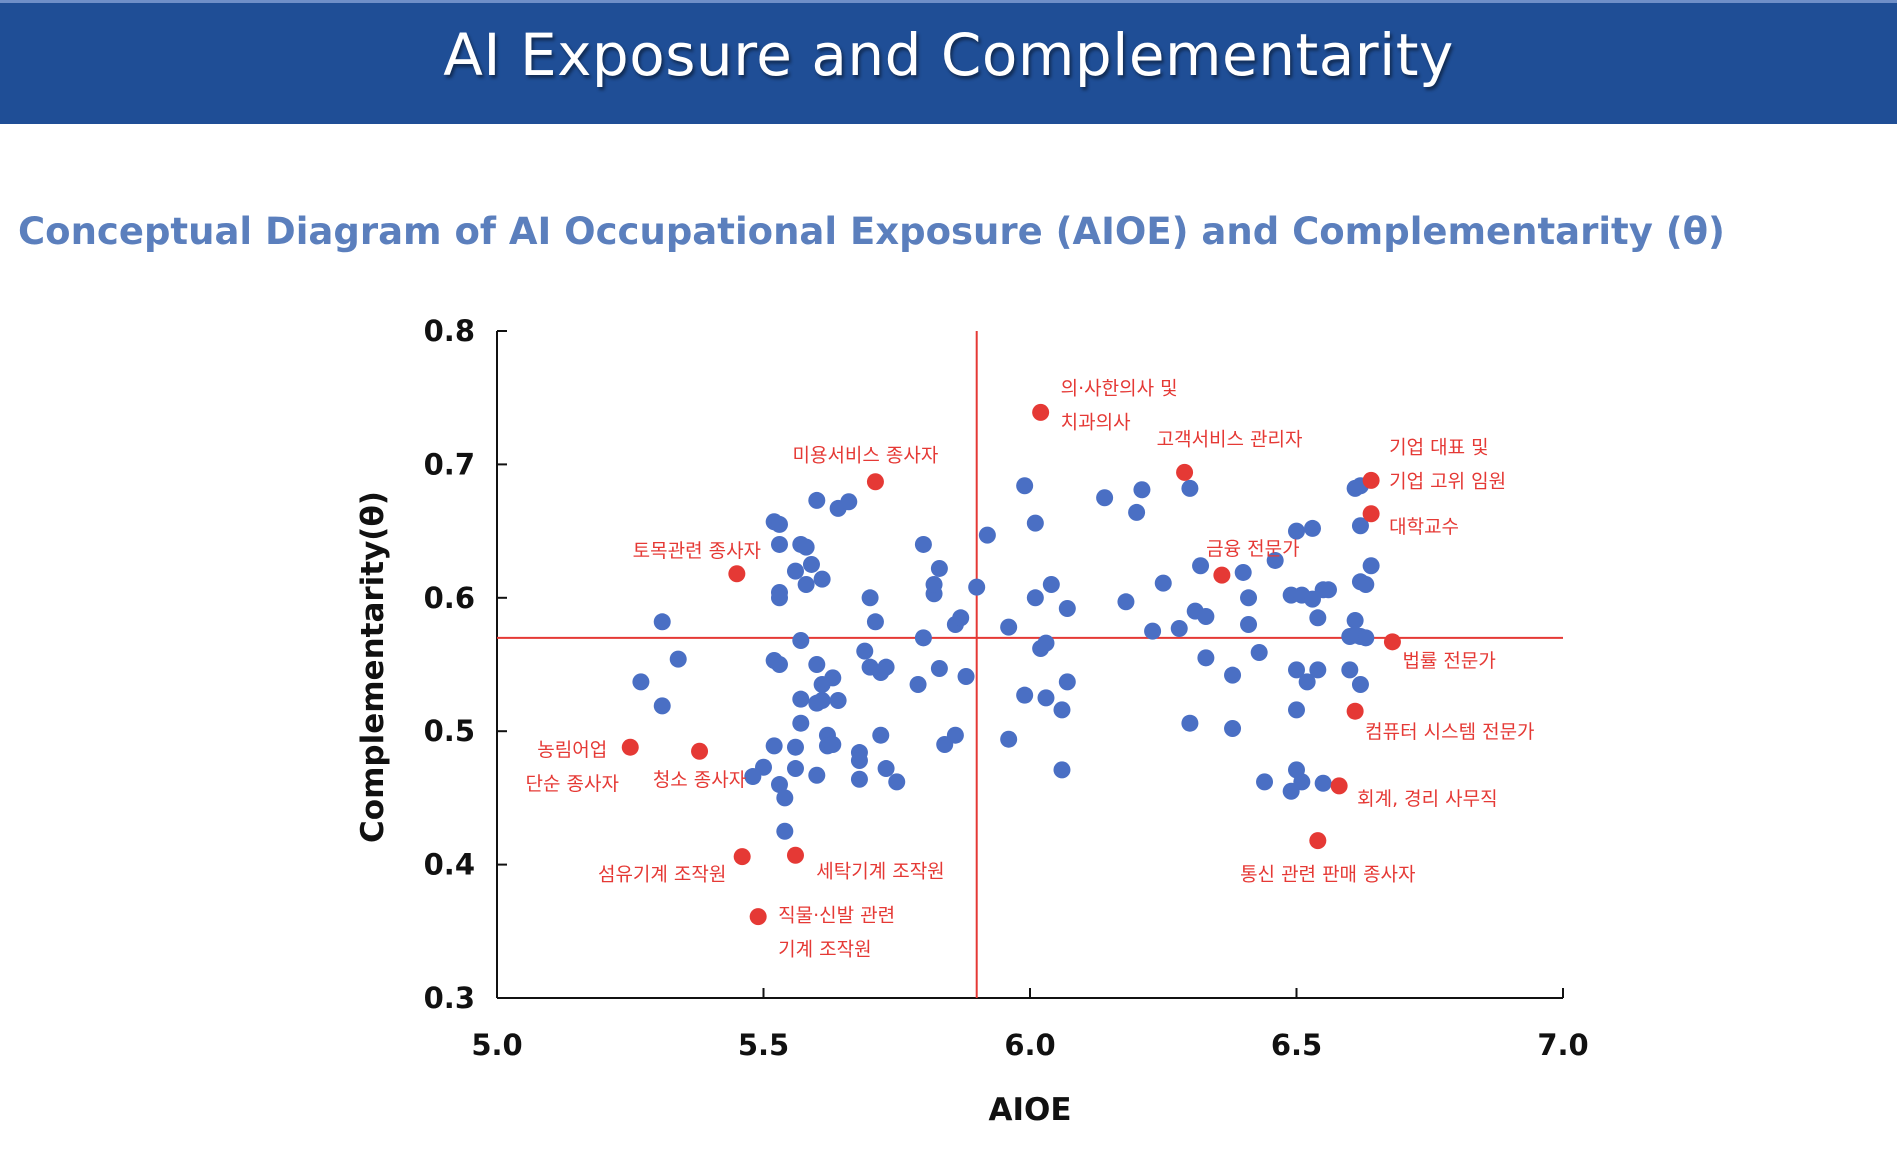 The height and width of the screenshot is (1168, 1897). What do you see at coordinates (1252, 549) in the screenshot?
I see `point-label: 금융 전문가` at bounding box center [1252, 549].